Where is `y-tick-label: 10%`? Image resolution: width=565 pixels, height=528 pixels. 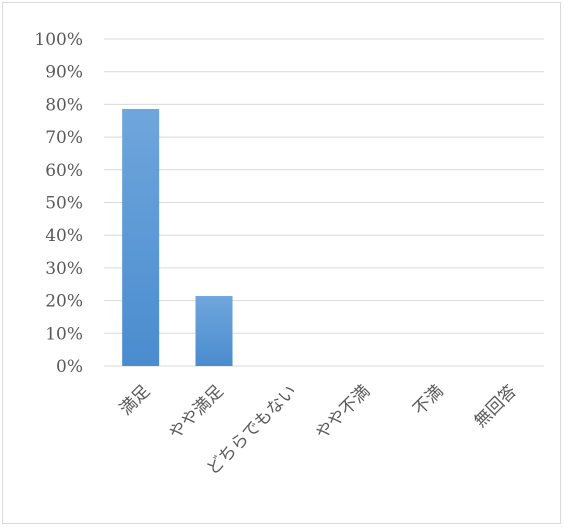 y-tick-label: 10% is located at coordinates (64, 334).